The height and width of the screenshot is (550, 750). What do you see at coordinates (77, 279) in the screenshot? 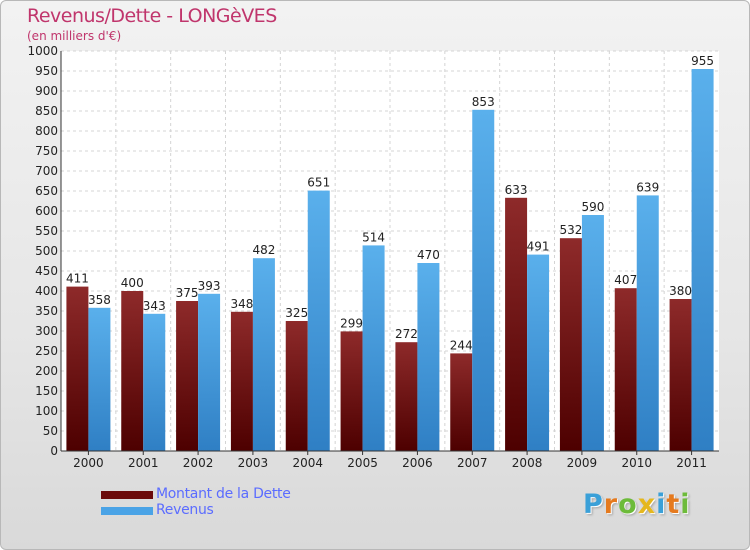
I see `data-label: 411` at bounding box center [77, 279].